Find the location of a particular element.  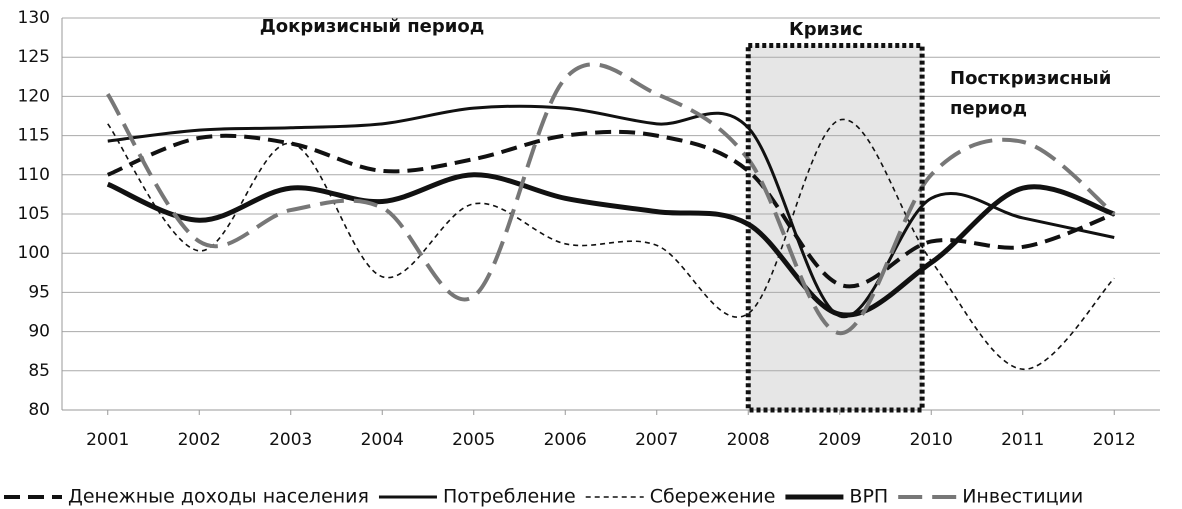

y-tick-label: 120 is located at coordinates (34, 96).